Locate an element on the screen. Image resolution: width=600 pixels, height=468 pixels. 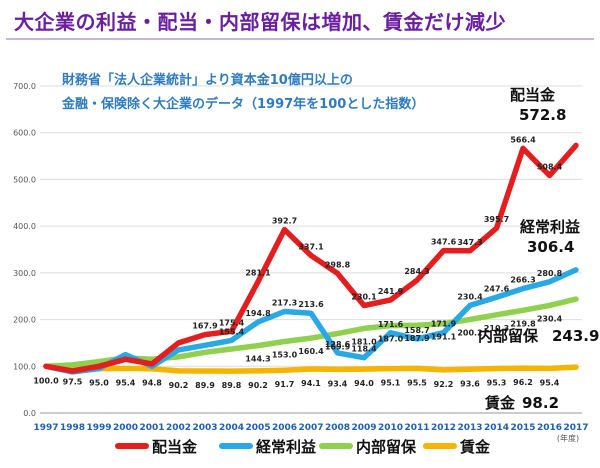
legend-label: 賃金 is located at coordinates (475, 447).